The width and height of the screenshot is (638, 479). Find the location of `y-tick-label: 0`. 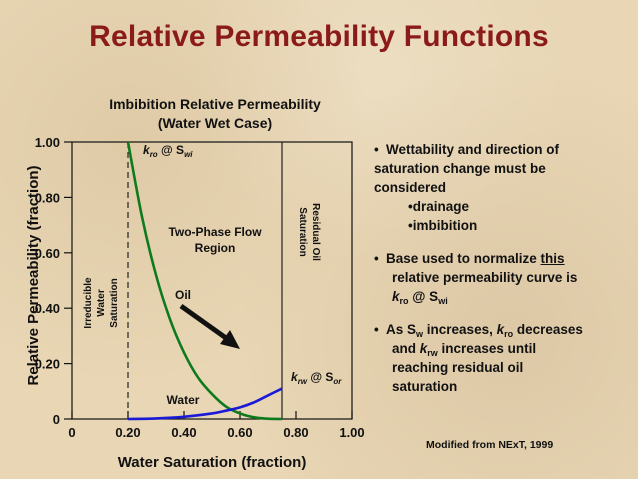

y-tick-label: 0 is located at coordinates (56, 419).